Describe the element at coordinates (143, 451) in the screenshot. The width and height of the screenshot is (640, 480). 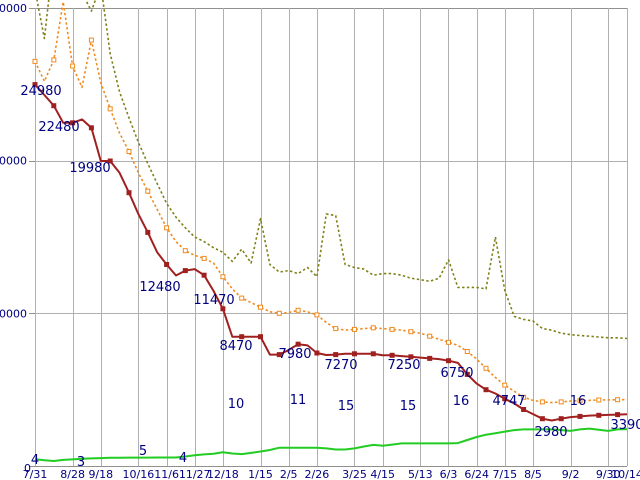
I see `data-point-value-label: 5` at that location.